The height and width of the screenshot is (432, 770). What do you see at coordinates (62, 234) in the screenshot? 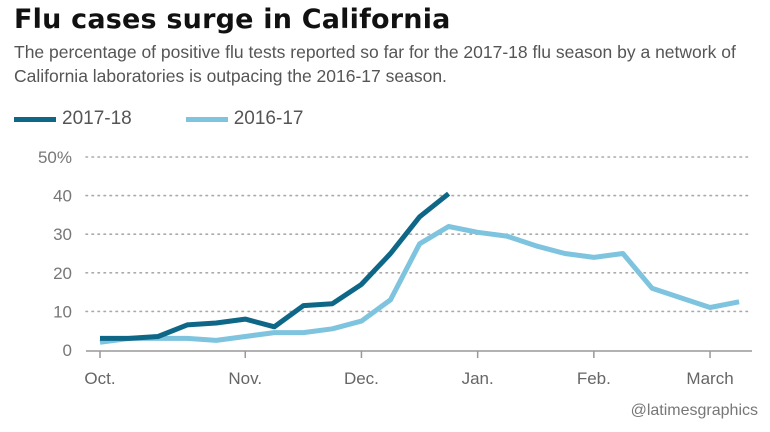
I see `y-tick-label: 30` at bounding box center [62, 234].